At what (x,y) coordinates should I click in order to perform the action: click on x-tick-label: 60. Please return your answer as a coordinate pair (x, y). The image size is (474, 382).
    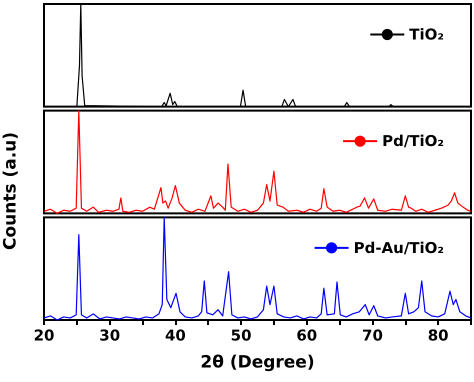
    Looking at the image, I should click on (307, 335).